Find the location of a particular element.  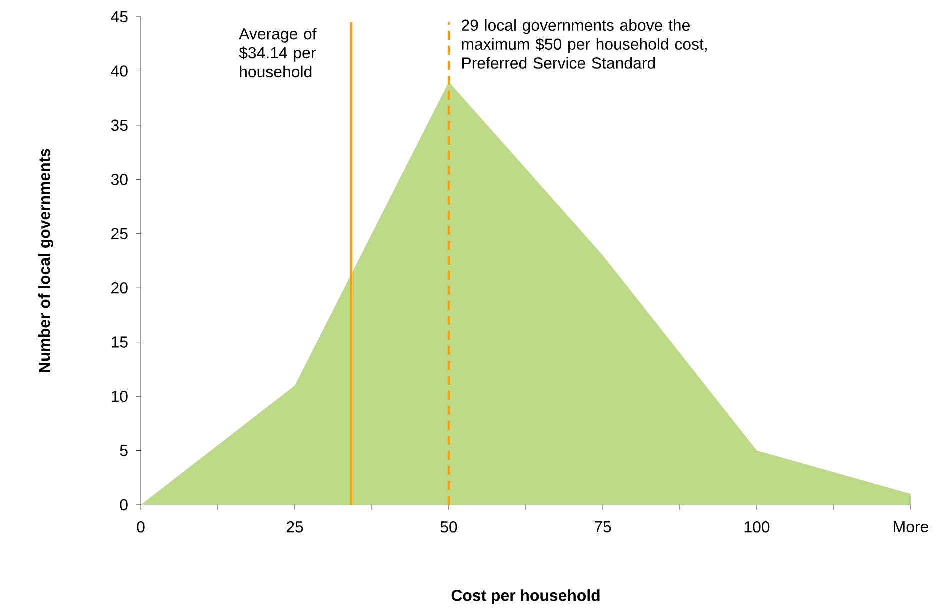

y-tick-label: 40 is located at coordinates (119, 71).